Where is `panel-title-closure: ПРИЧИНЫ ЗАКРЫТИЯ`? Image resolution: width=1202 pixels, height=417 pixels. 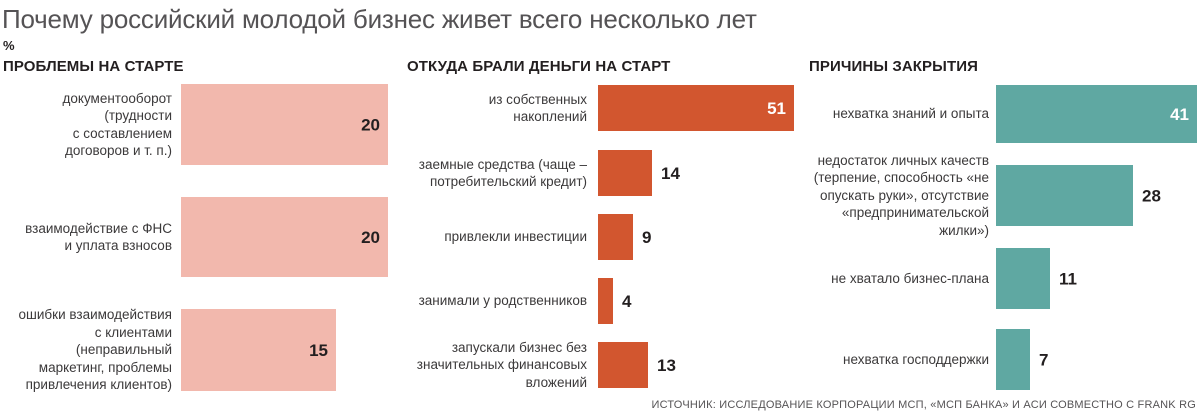 panel-title-closure: ПРИЧИНЫ ЗАКРЫТИЯ is located at coordinates (893, 66).